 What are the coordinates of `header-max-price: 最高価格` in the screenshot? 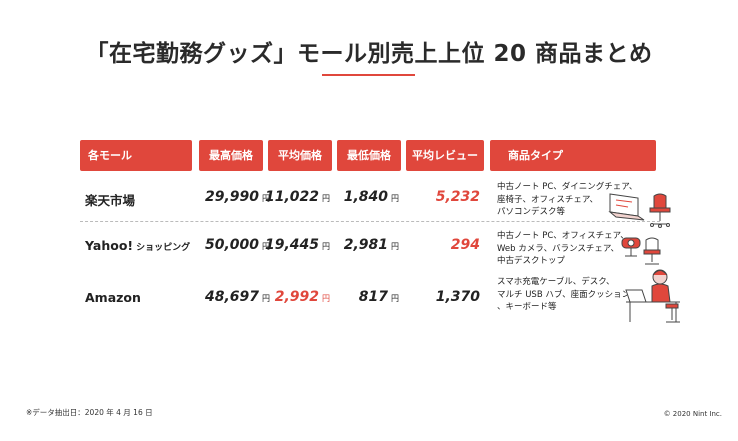 It's located at (231, 155).